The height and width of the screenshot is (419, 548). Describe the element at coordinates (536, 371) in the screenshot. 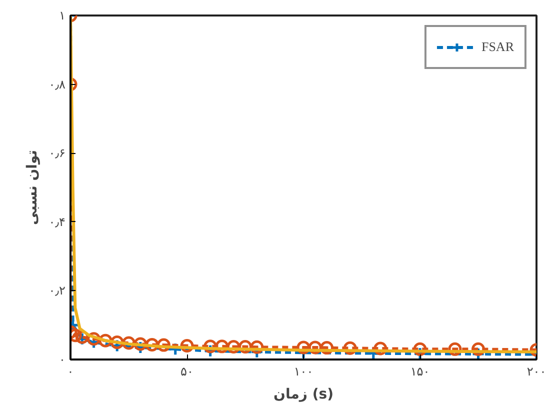

I see `x-tick-label: ۲۰۰` at that location.